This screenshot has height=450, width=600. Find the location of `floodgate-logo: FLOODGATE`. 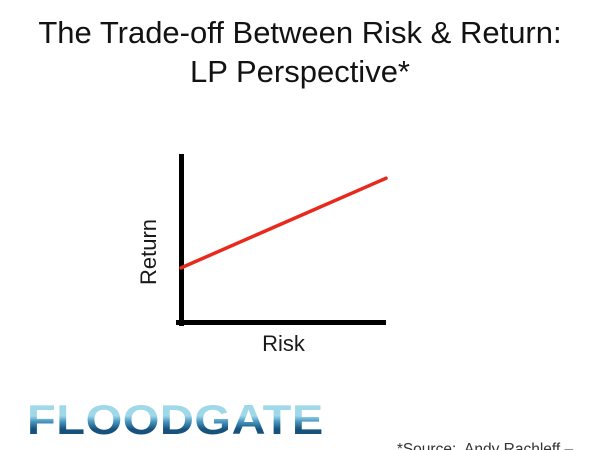

floodgate-logo: FLOODGATE is located at coordinates (175, 419).